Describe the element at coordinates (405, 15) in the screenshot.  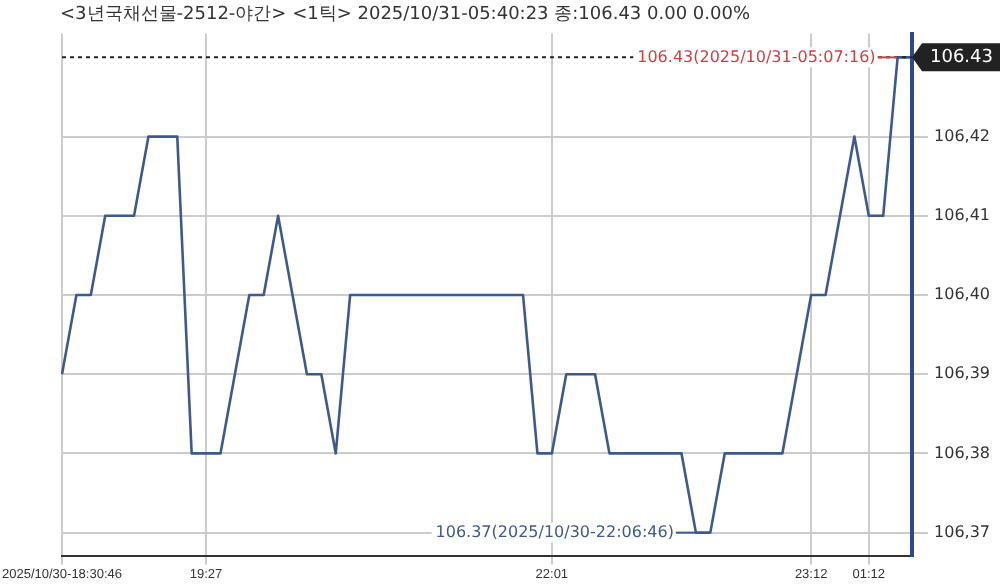
I see `chart-title: <3년국채선물-2512-야간> <1틱> 2025/10/31-05:40:23 종:106.43 0.00 0.00%` at that location.